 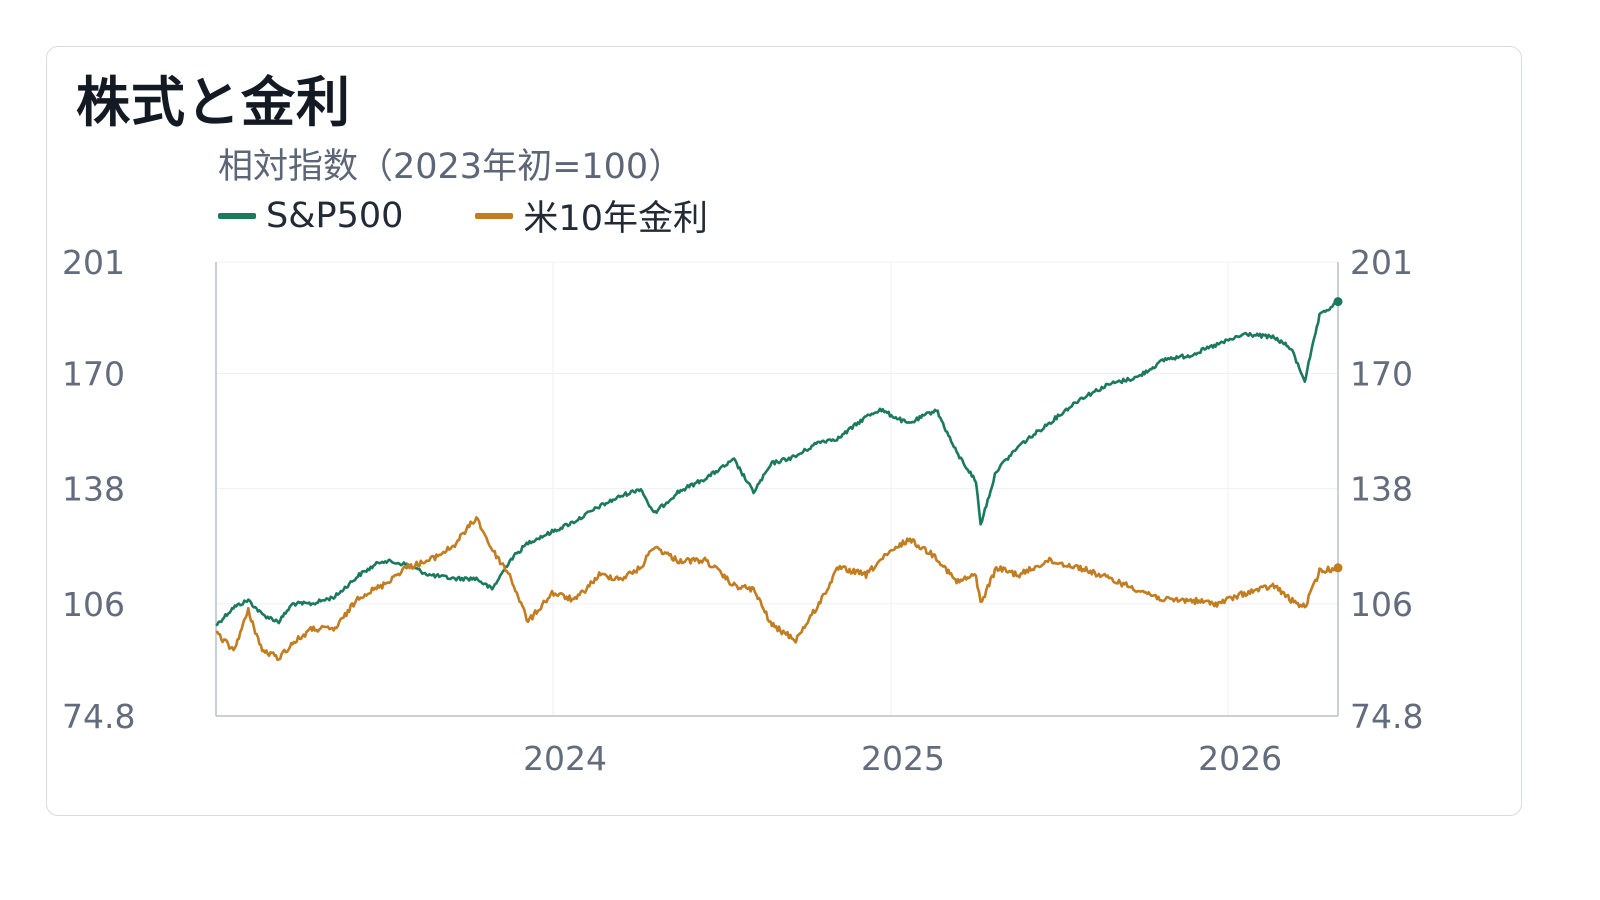 I want to click on series-endpoint-sp500, so click(x=1338, y=302).